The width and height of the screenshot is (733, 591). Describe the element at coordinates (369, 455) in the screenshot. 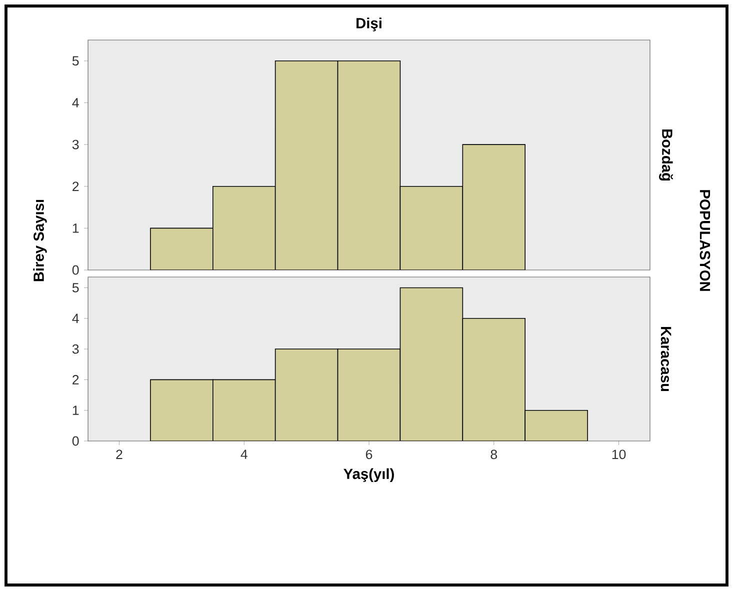

I see `x-tick-label: 6` at that location.